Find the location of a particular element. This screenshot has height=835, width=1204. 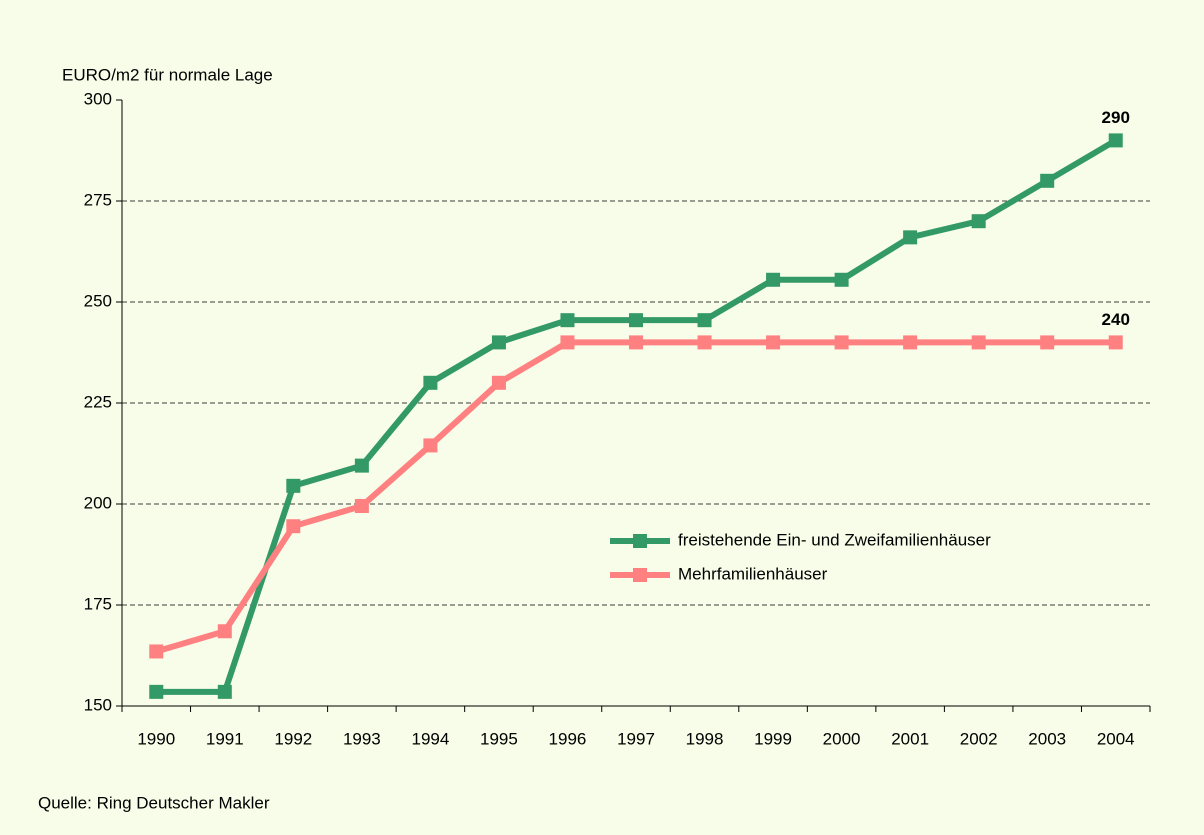

value-label: 240 is located at coordinates (1116, 319).